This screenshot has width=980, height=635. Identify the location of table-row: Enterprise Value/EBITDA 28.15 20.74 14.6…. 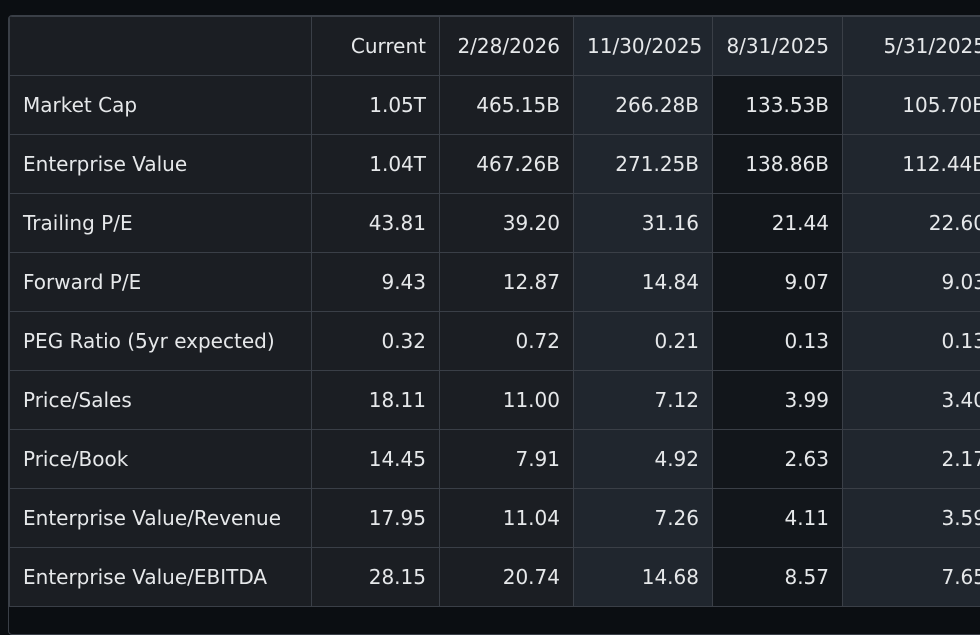
(495, 577).